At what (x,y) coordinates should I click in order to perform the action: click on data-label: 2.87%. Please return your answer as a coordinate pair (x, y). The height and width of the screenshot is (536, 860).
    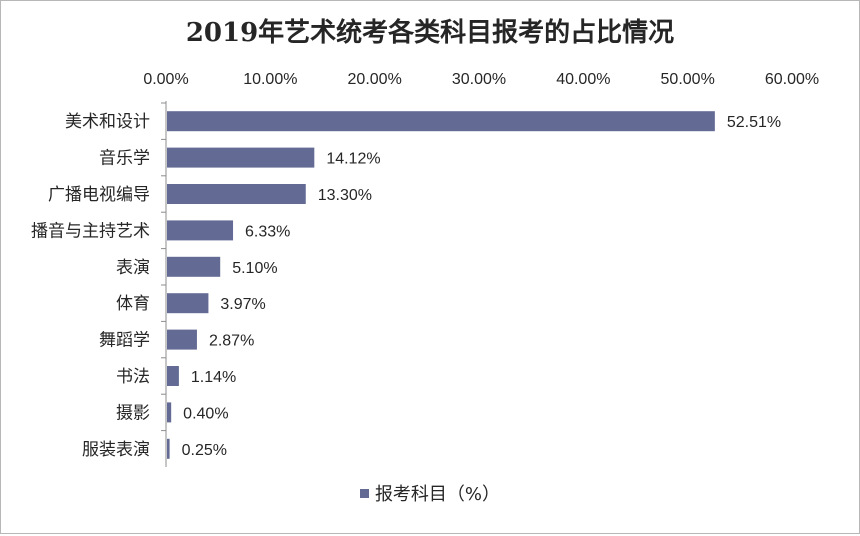
    Looking at the image, I should click on (231, 341).